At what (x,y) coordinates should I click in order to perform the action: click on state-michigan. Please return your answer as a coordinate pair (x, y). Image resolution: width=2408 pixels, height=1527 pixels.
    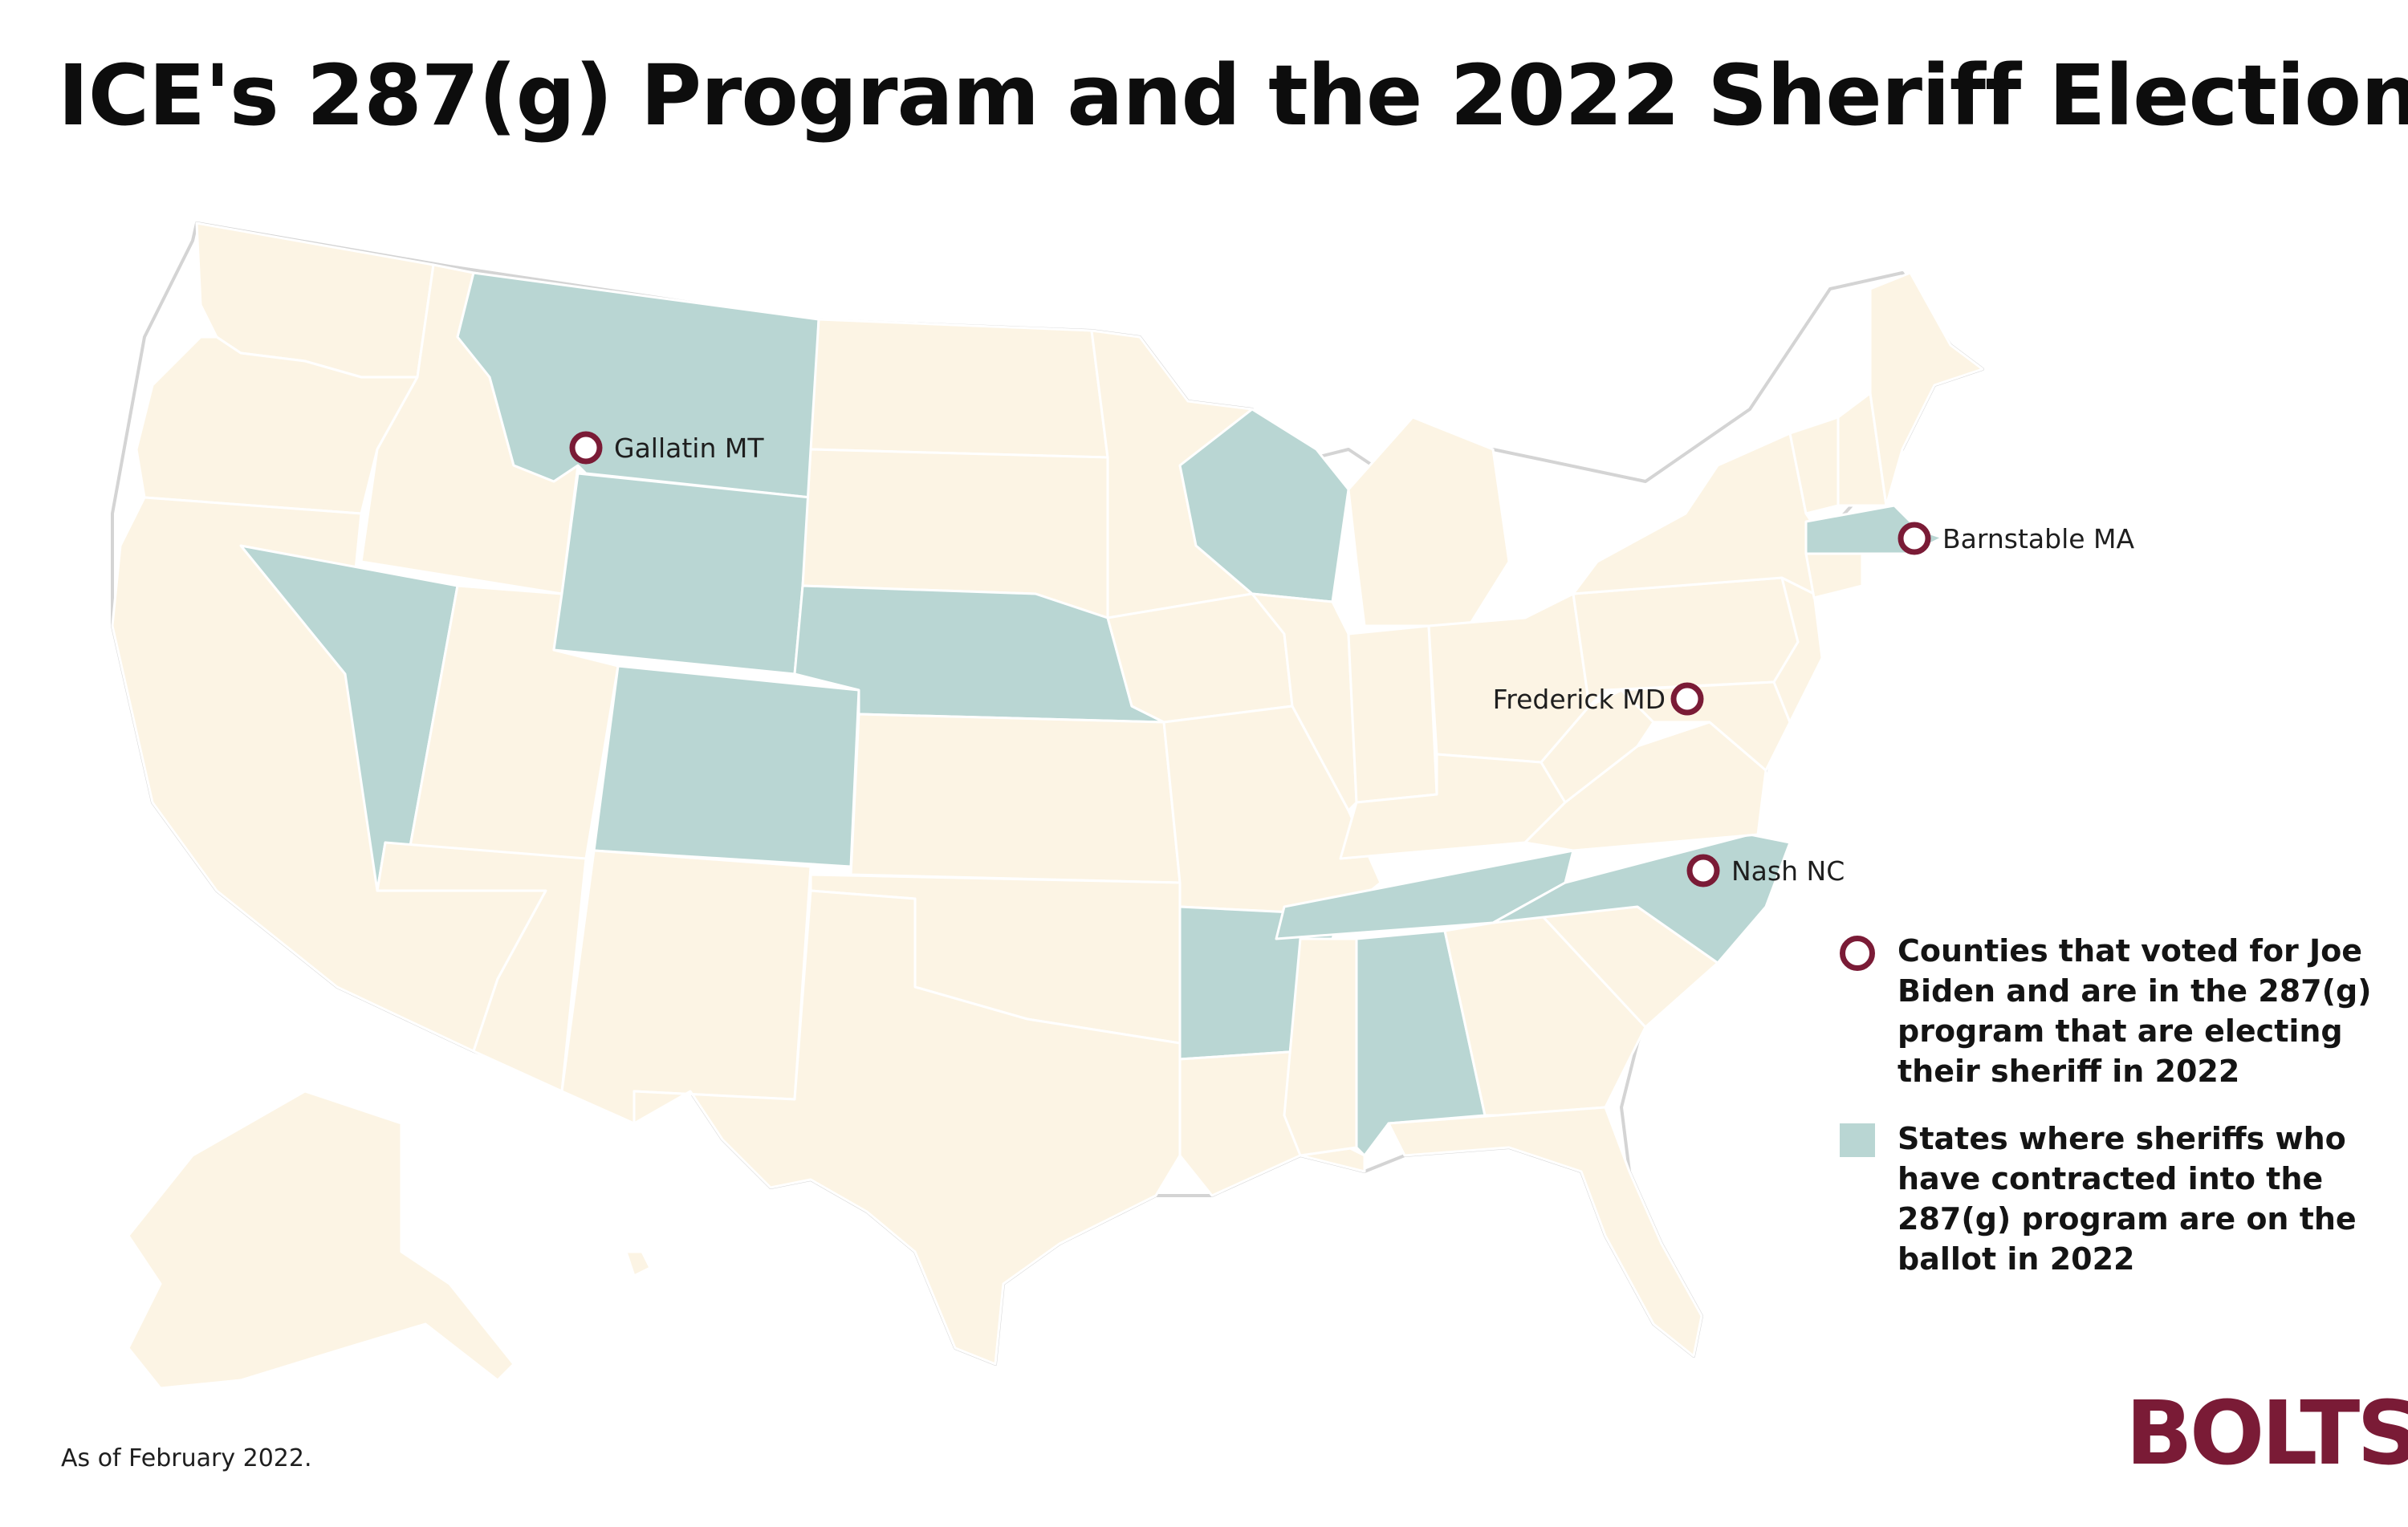
    Looking at the image, I should click on (1429, 522).